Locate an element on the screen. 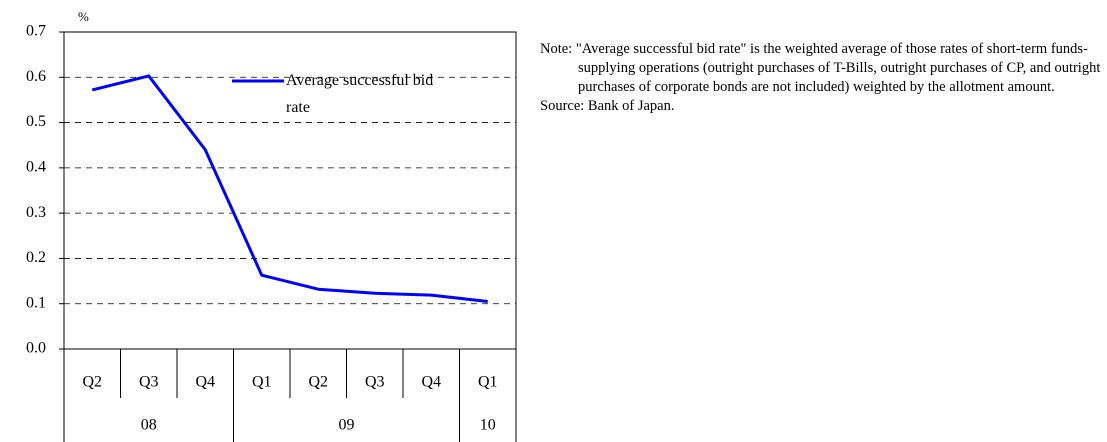 This screenshot has height=442, width=1107. x-group-label: 10 is located at coordinates (488, 425).